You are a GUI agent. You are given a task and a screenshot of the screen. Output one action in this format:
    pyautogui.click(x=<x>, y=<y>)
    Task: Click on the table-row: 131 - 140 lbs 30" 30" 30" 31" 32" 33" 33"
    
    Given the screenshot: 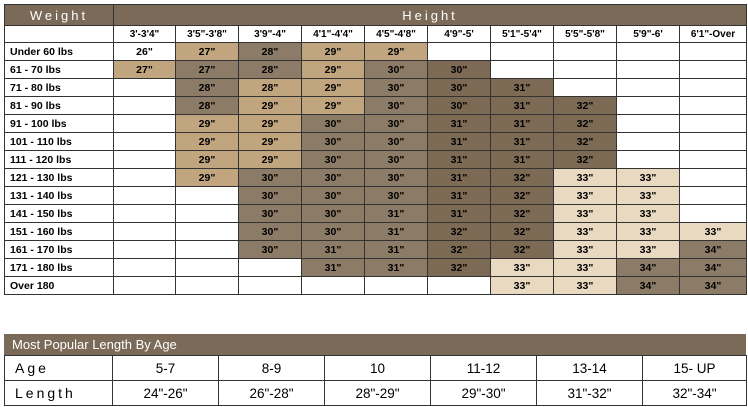 What is the action you would take?
    pyautogui.click(x=376, y=195)
    